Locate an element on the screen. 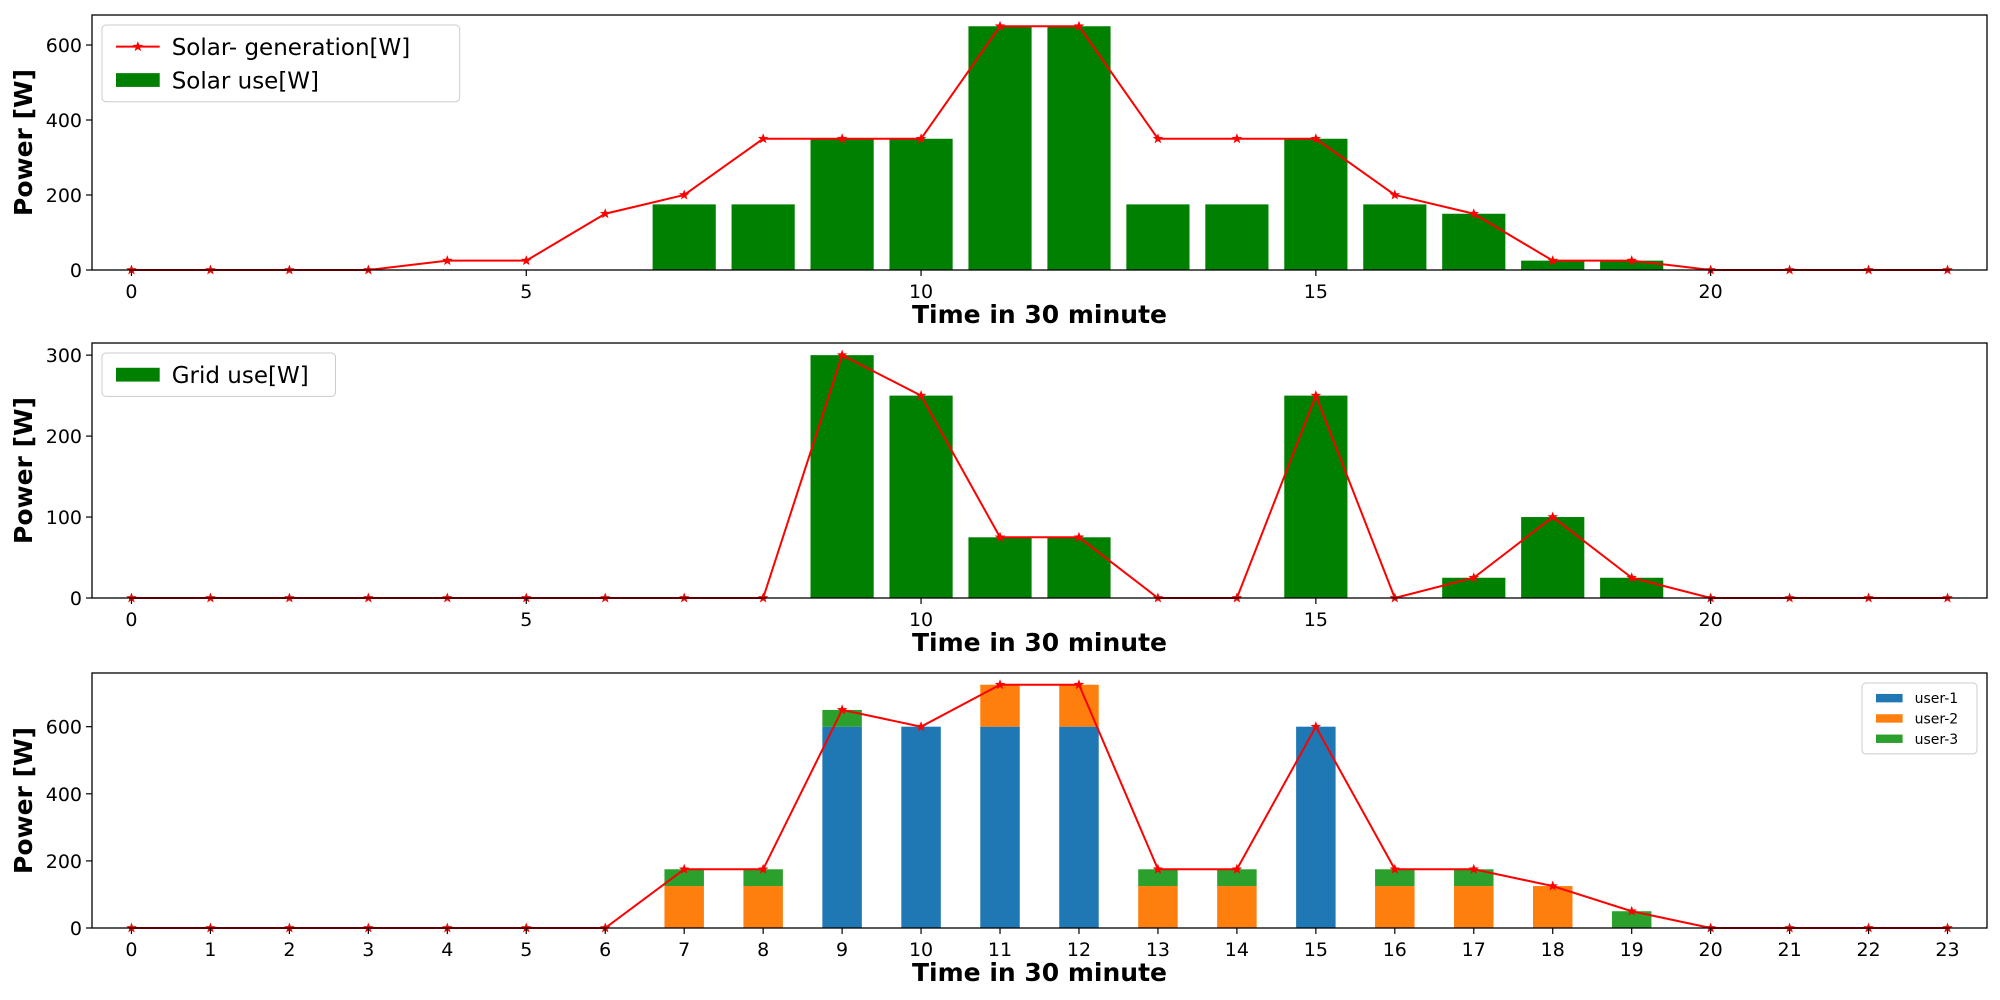 This screenshot has width=2000, height=1000. x-tick-label-1-10: 10 is located at coordinates (921, 292).